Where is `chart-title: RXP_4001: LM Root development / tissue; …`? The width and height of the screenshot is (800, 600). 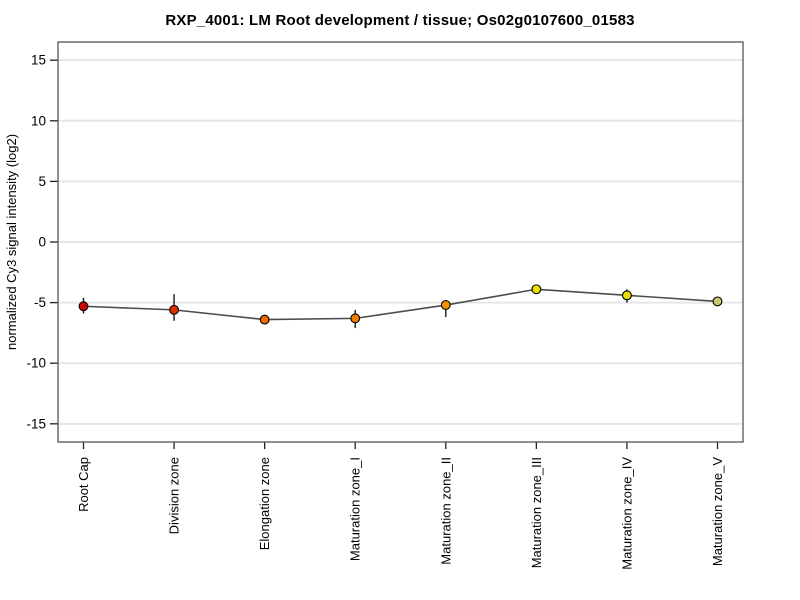
chart-title: RXP_4001: LM Root development / tissue; … is located at coordinates (400, 20).